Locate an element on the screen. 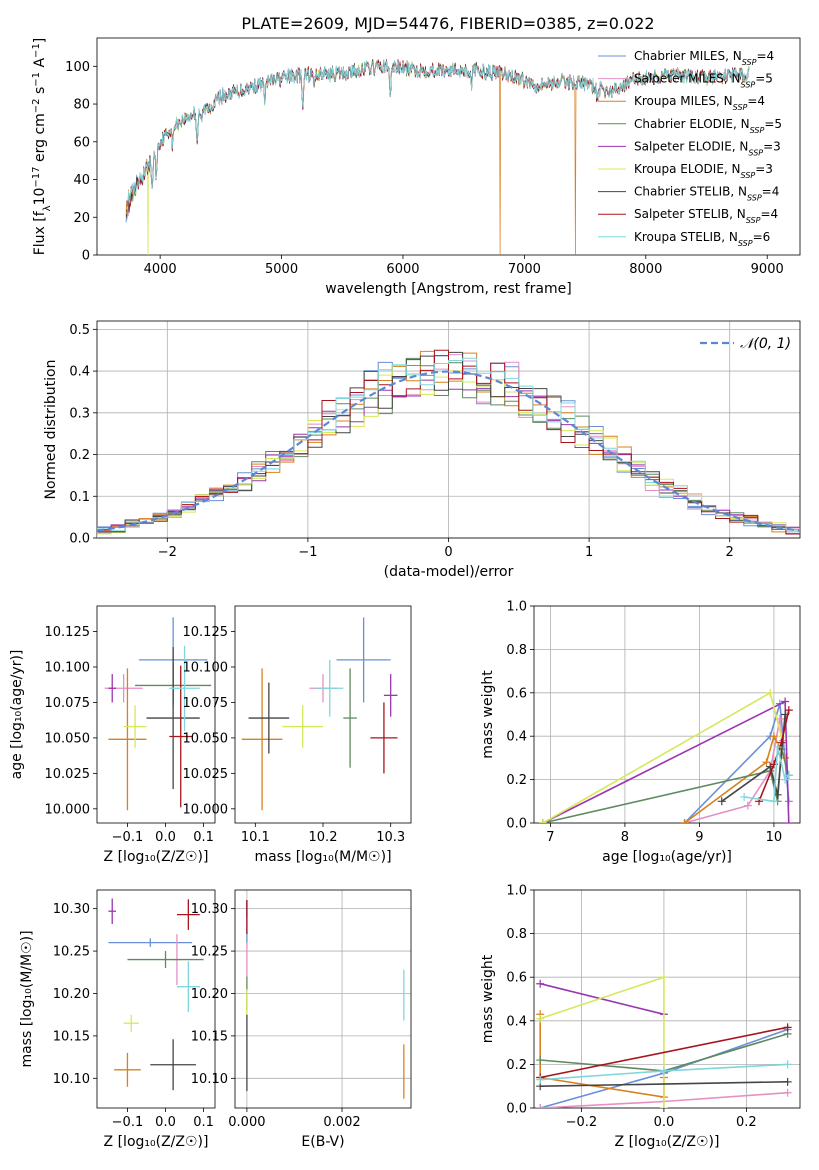 The height and width of the screenshot is (1170, 819). age-vs-mass-ytick-label-1: 10.025 is located at coordinates (206, 774).